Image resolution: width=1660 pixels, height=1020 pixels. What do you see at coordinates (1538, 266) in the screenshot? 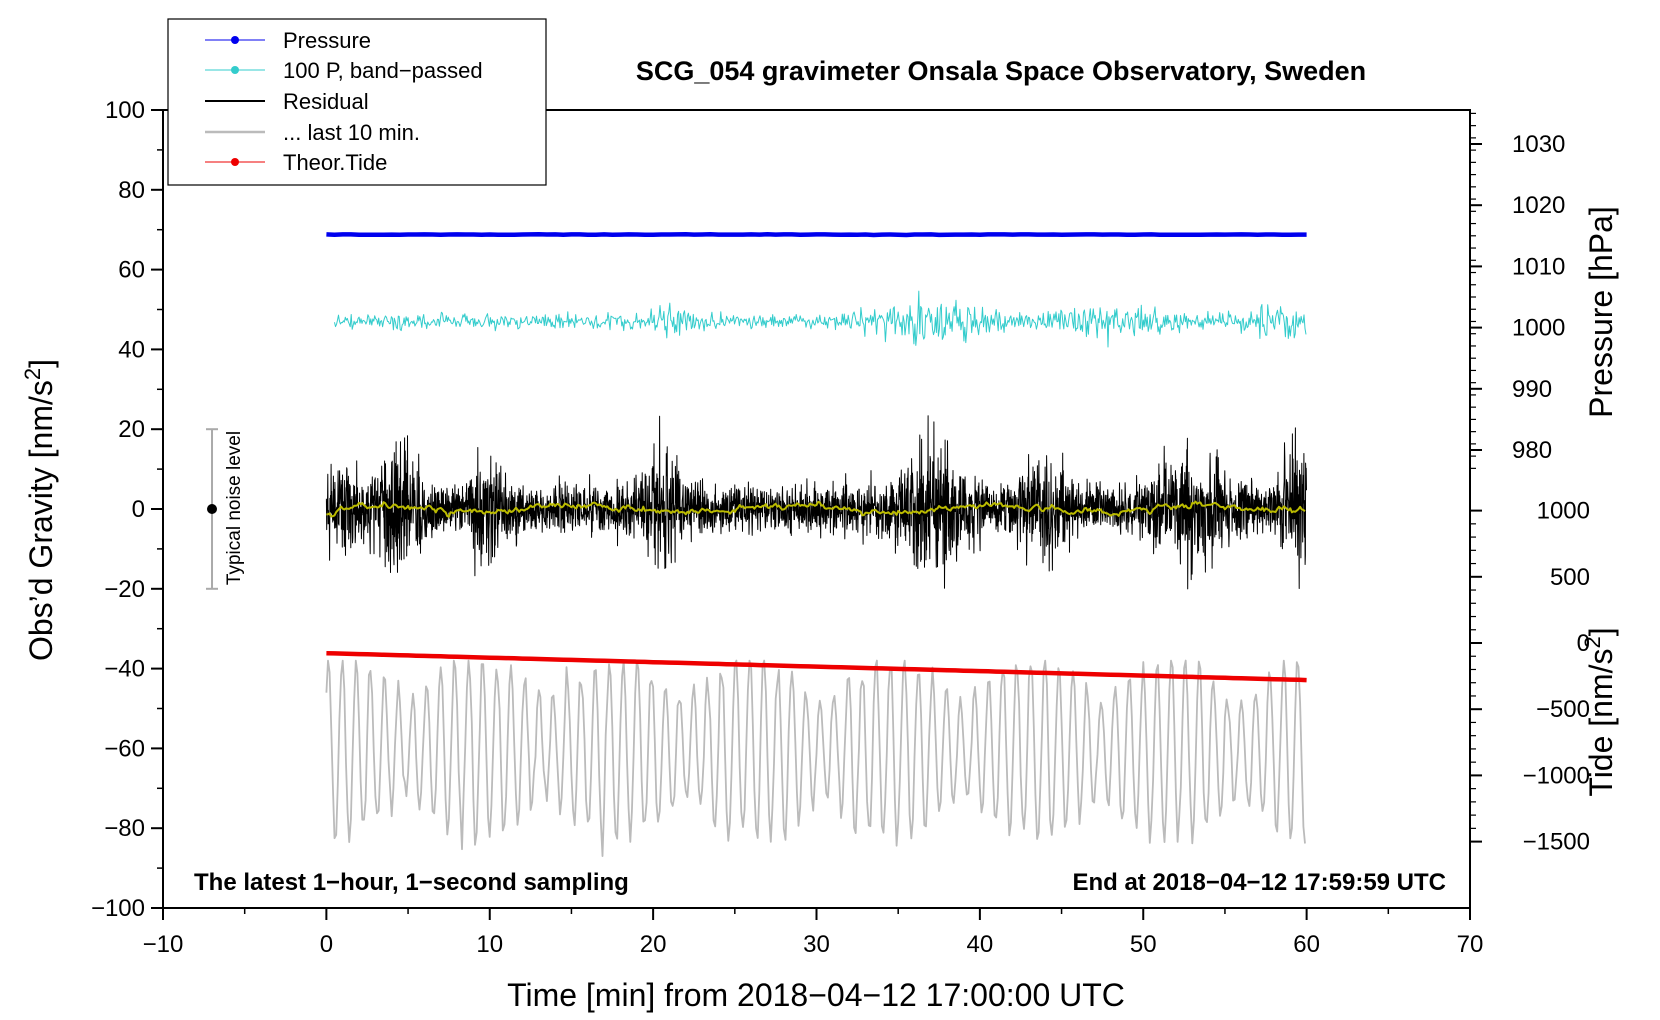
I see `pressure-tick-label: 1010` at bounding box center [1538, 266].